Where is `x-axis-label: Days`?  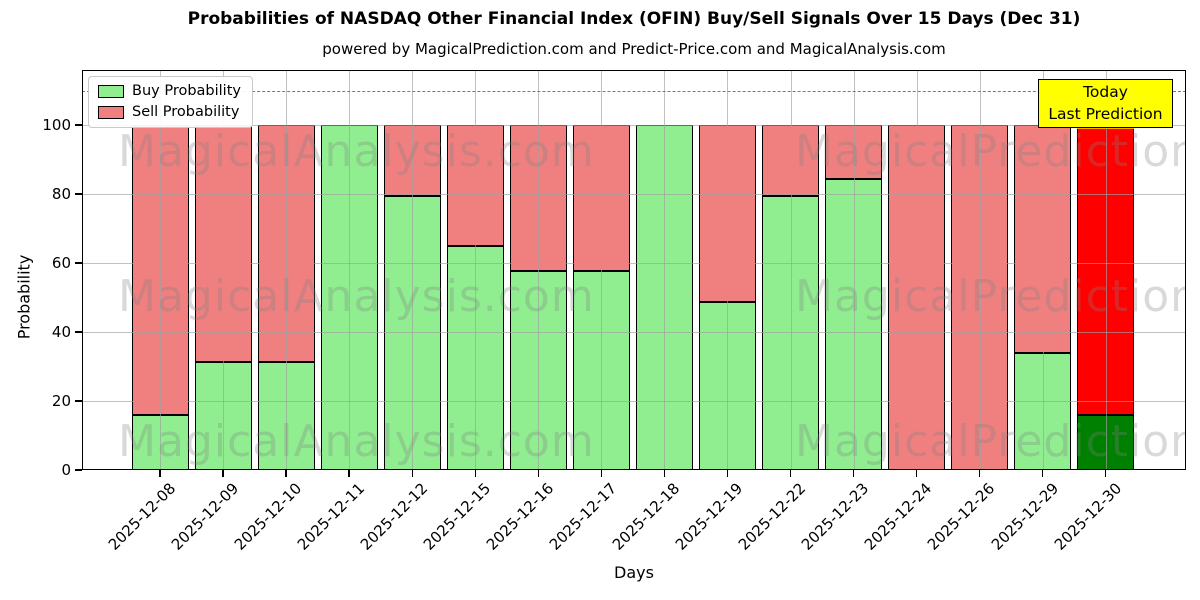
x-axis-label: Days is located at coordinates (634, 572).